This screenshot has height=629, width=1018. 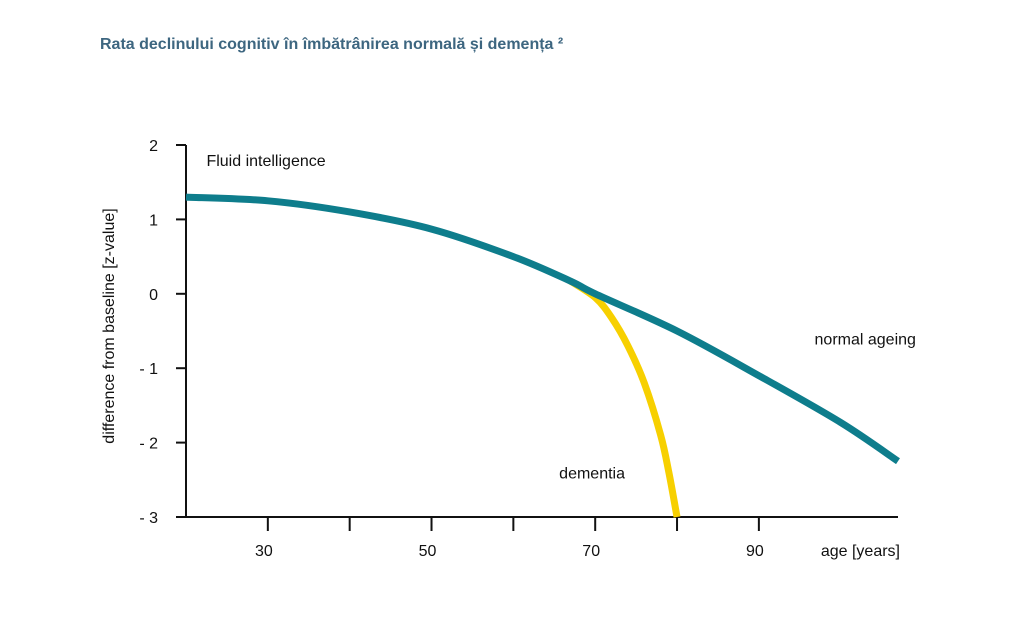 What do you see at coordinates (591, 551) in the screenshot?
I see `x-tick-label: 70` at bounding box center [591, 551].